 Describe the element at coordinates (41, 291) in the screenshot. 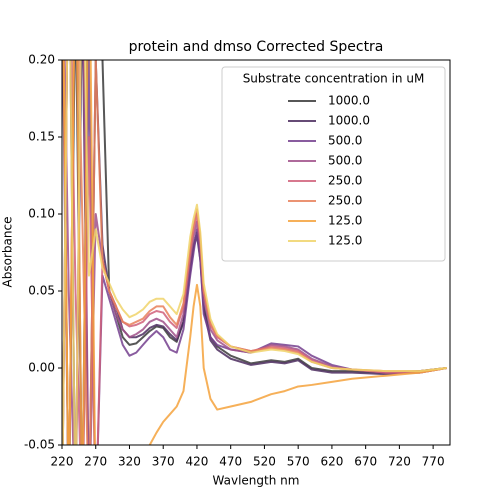

I see `y-tick-label: 0.05` at that location.